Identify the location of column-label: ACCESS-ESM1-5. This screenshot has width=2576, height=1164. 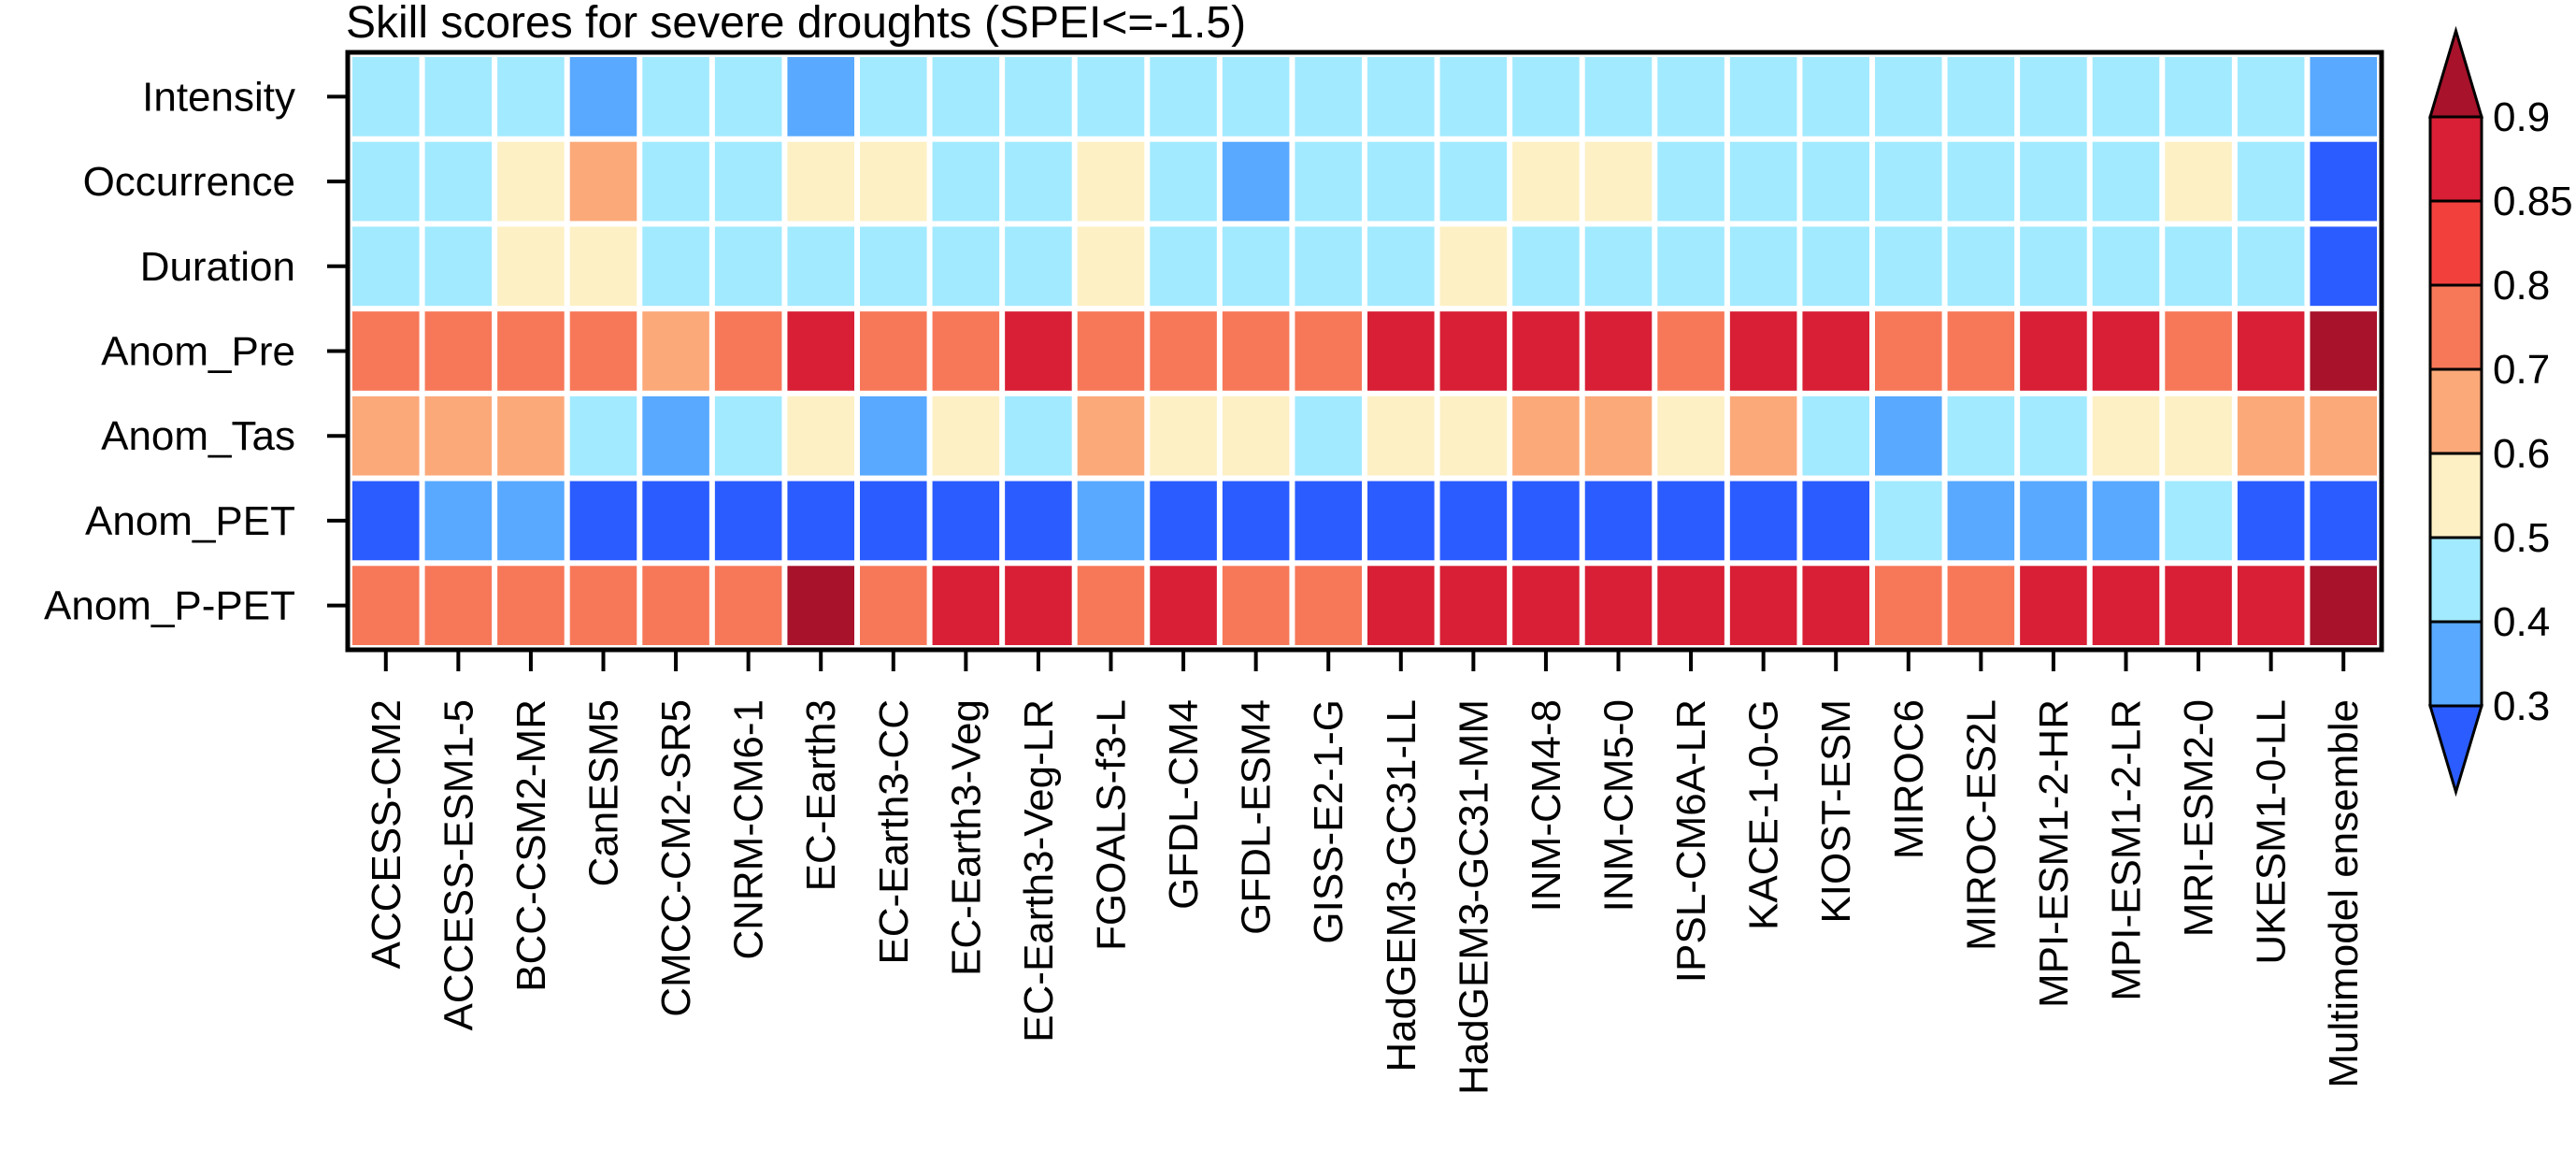
(458, 865).